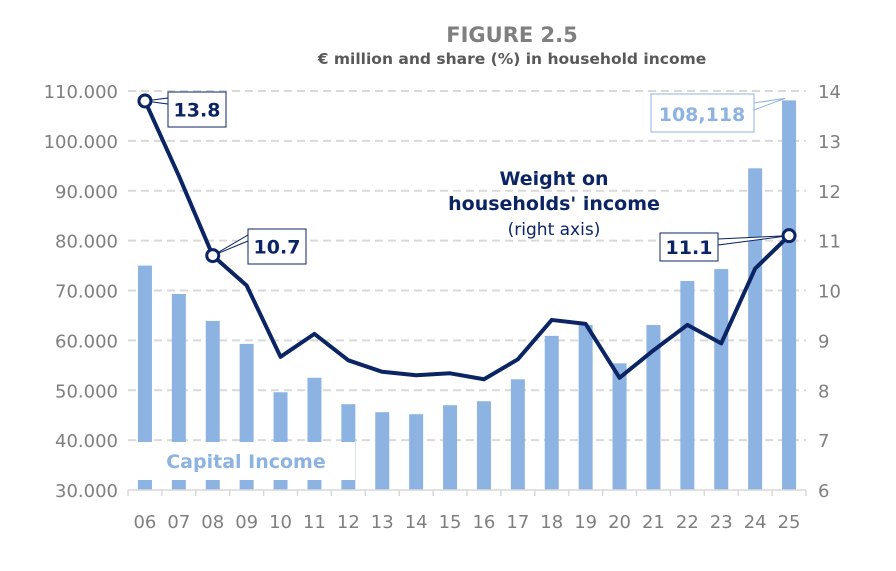  I want to click on left-axis-tick-label: 50.000, so click(86, 391).